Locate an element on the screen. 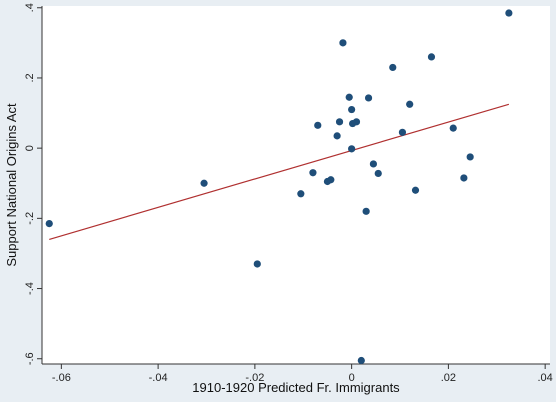  x-tick-label: .04 is located at coordinates (545, 378).